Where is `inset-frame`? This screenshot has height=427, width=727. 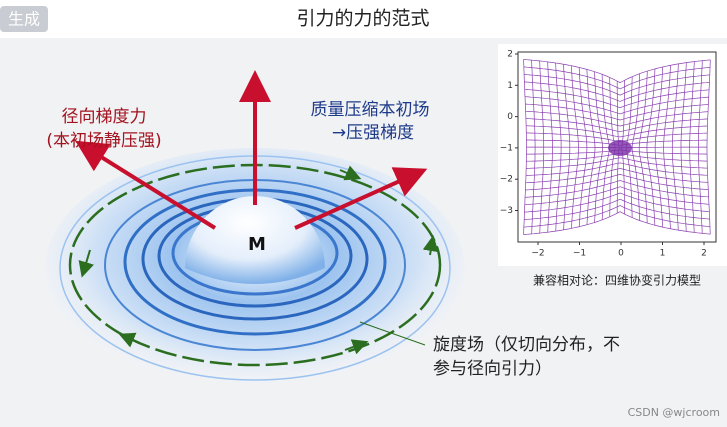
inset-frame is located at coordinates (617, 147).